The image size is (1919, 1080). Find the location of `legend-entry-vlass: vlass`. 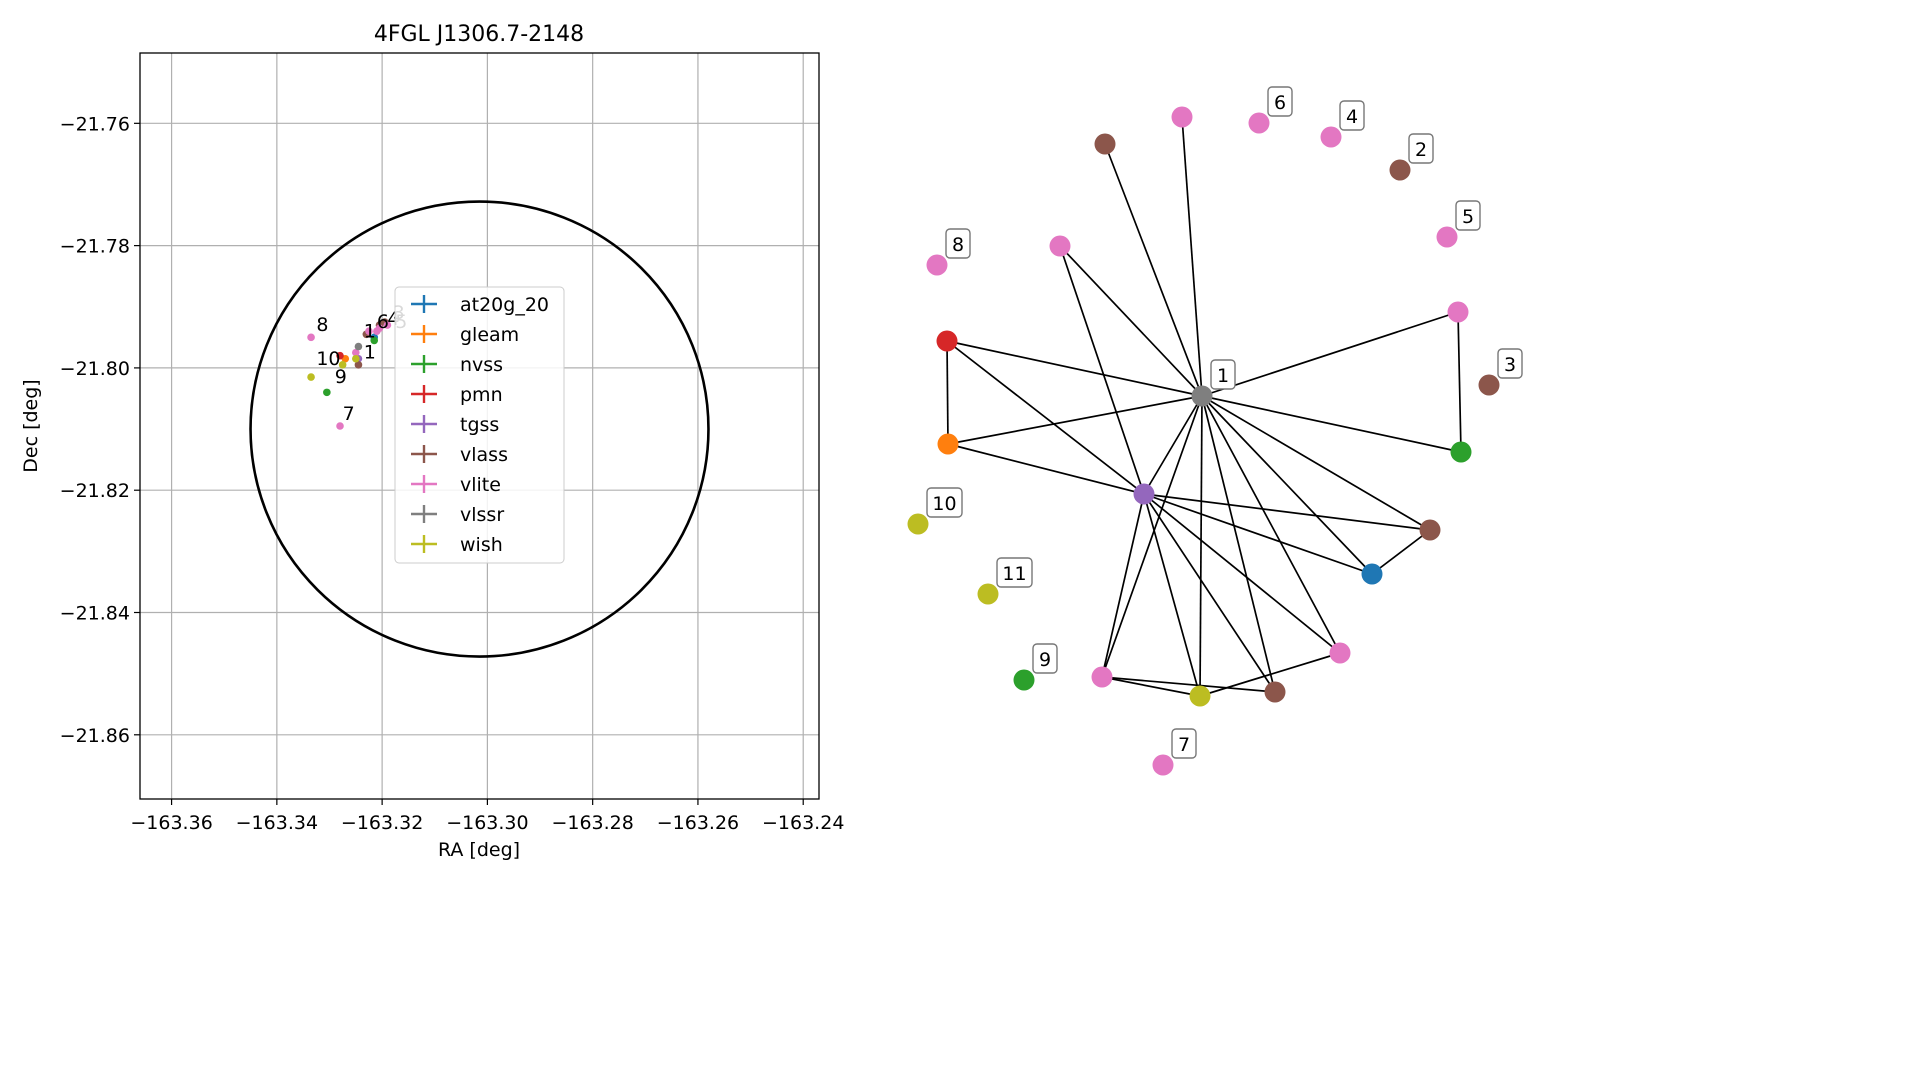

legend-entry-vlass: vlass is located at coordinates (459, 455).